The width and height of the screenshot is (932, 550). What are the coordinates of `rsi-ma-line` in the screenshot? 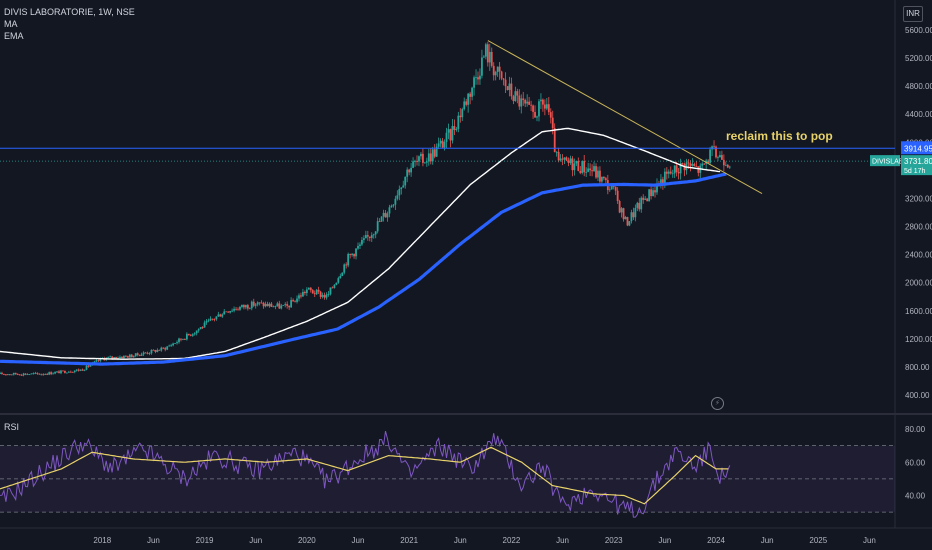 It's located at (364, 475).